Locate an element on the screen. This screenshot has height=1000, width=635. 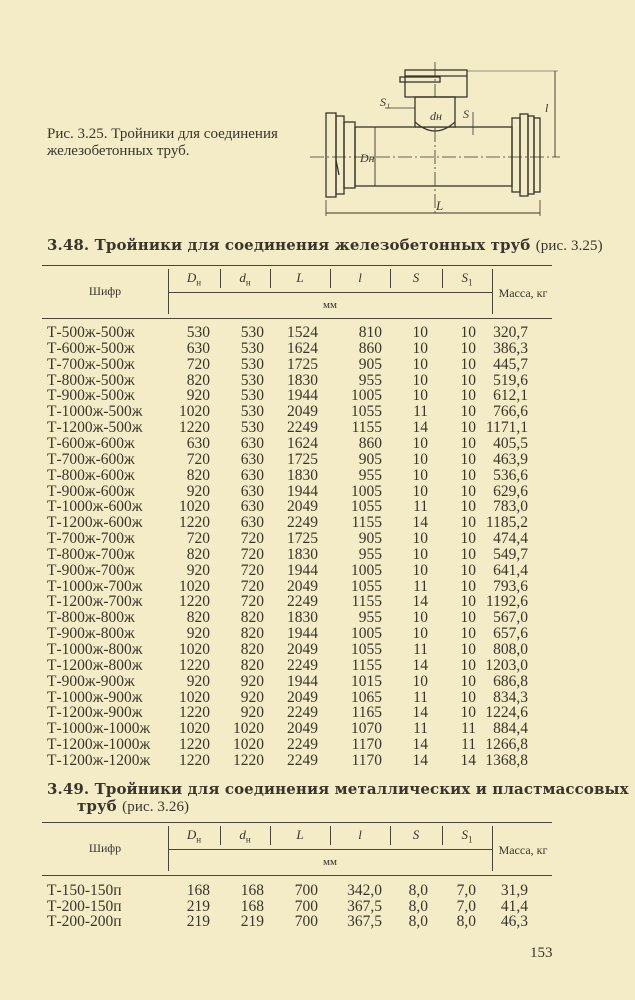
cell-value: 2049 is located at coordinates (302, 412).